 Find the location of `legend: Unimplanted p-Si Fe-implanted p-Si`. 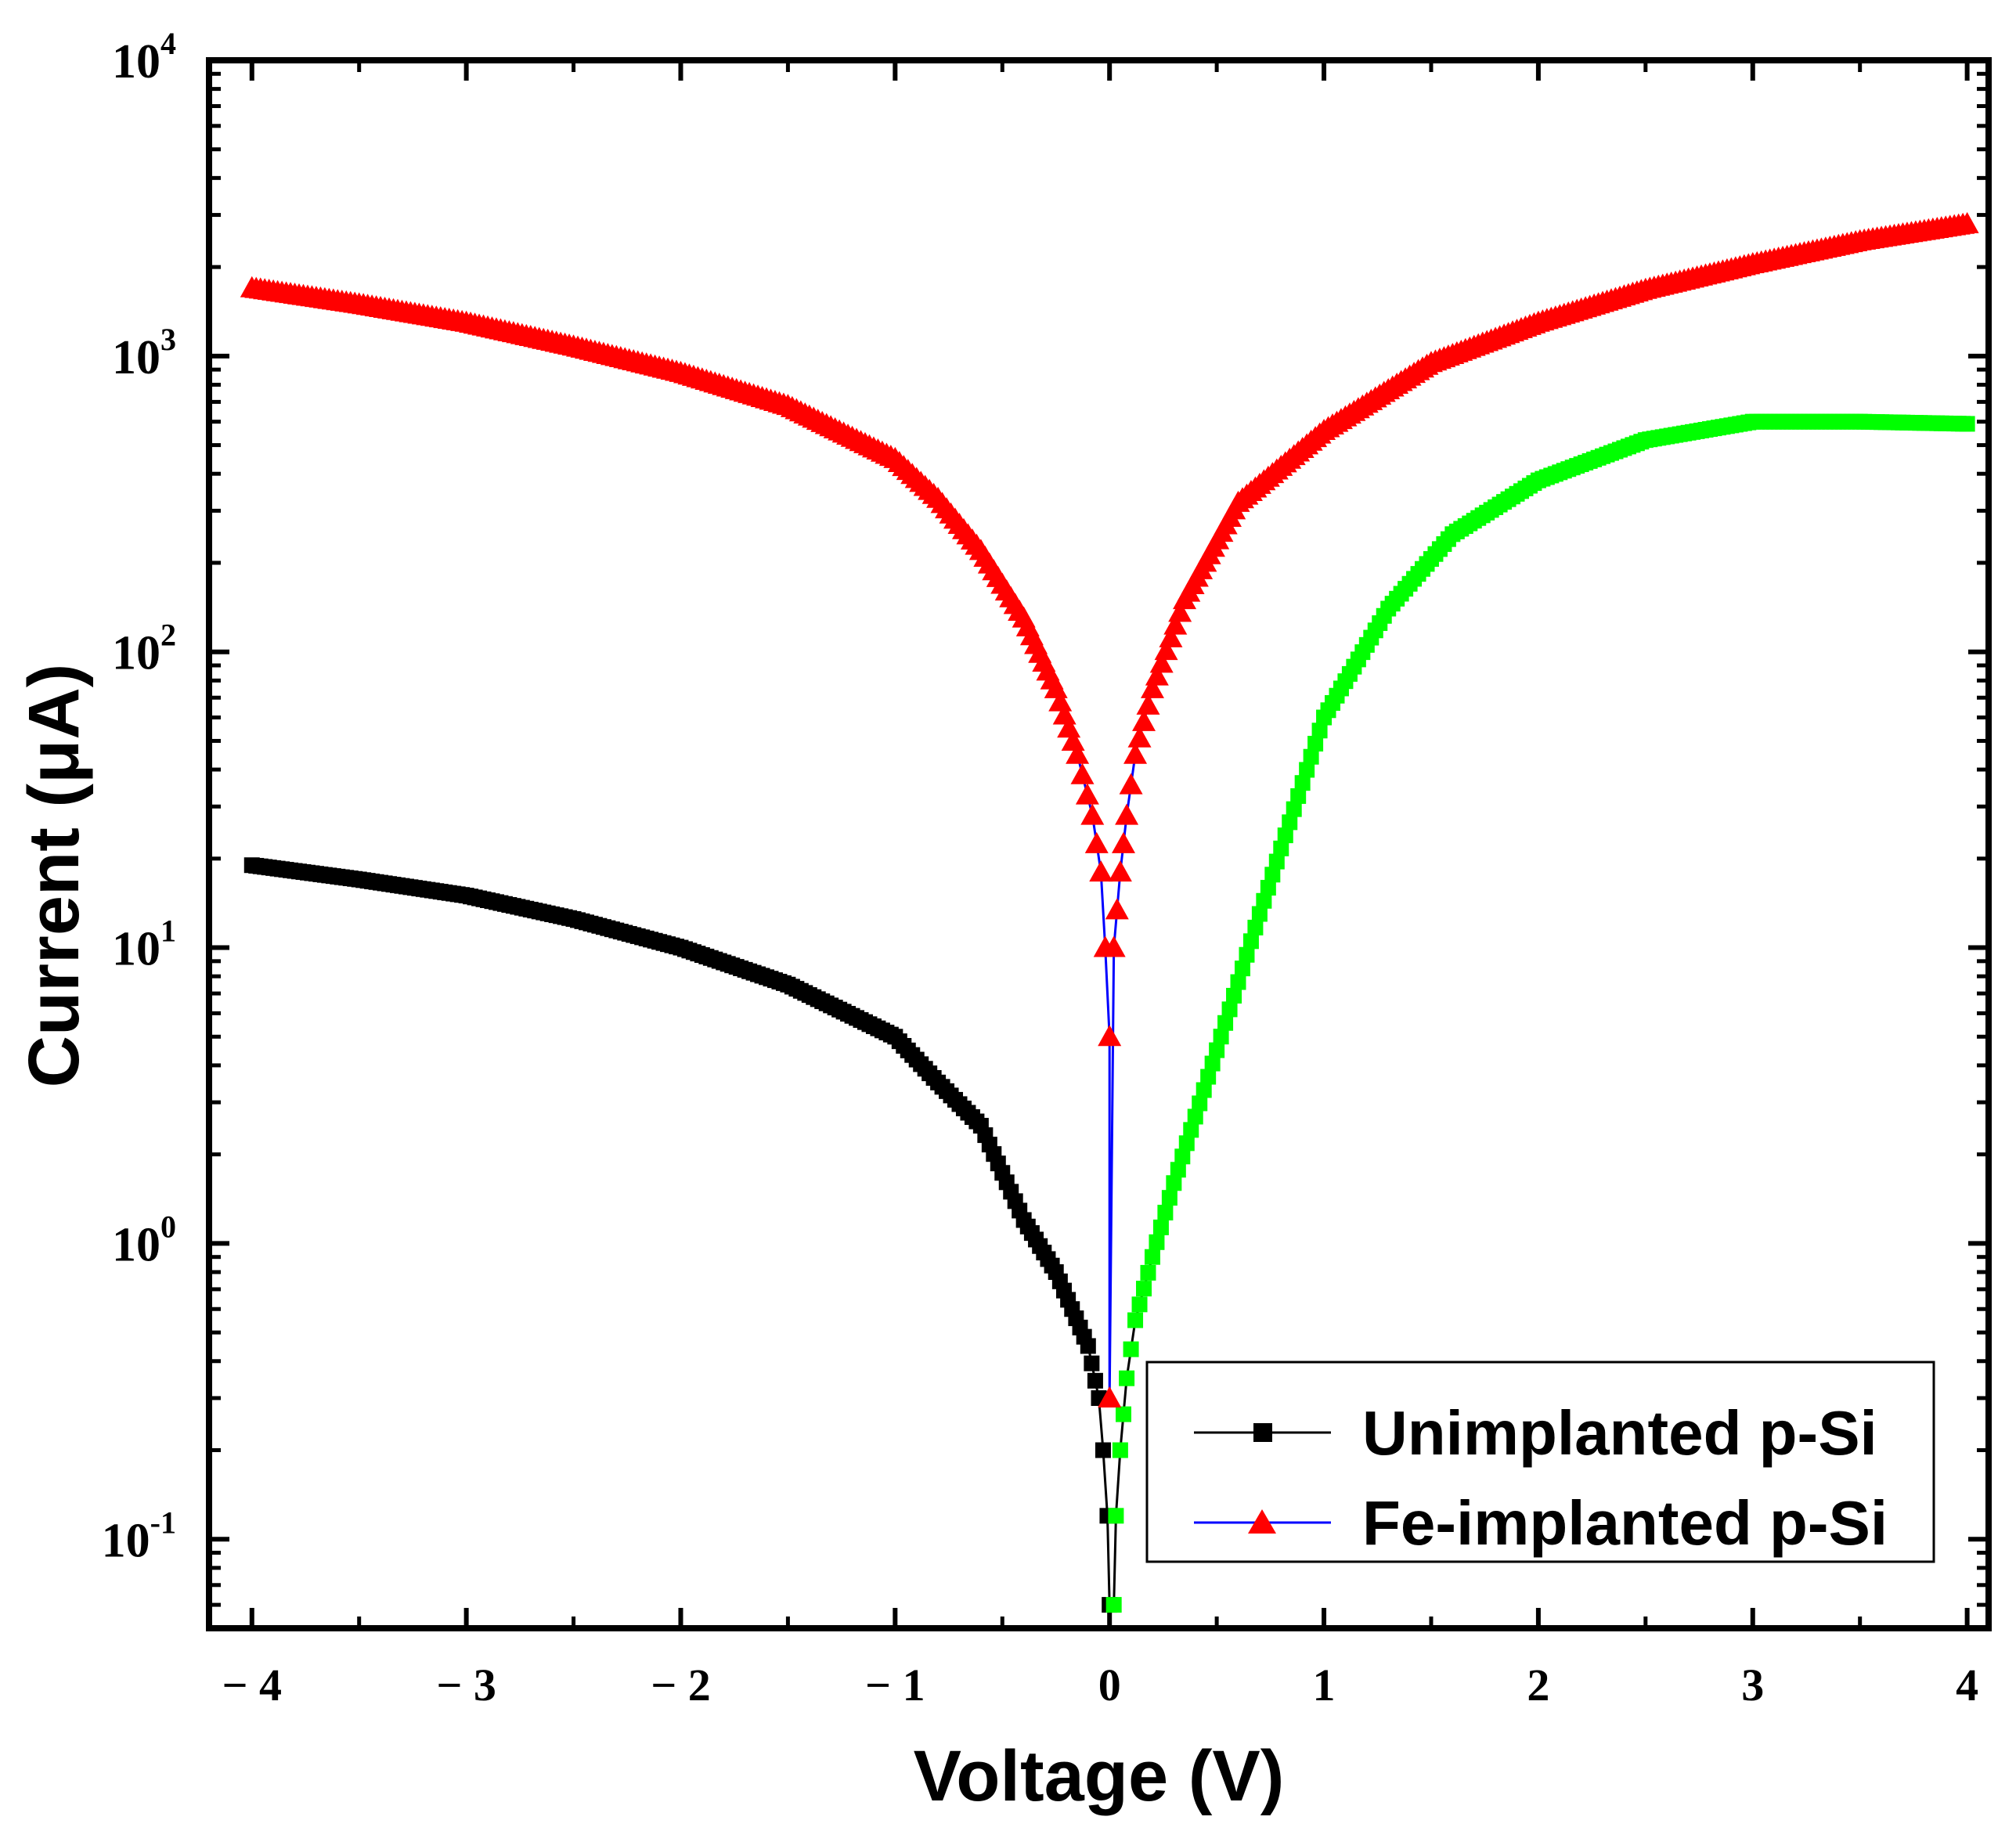

legend: Unimplanted p-Si Fe-implanted p-Si is located at coordinates (1540, 1462).